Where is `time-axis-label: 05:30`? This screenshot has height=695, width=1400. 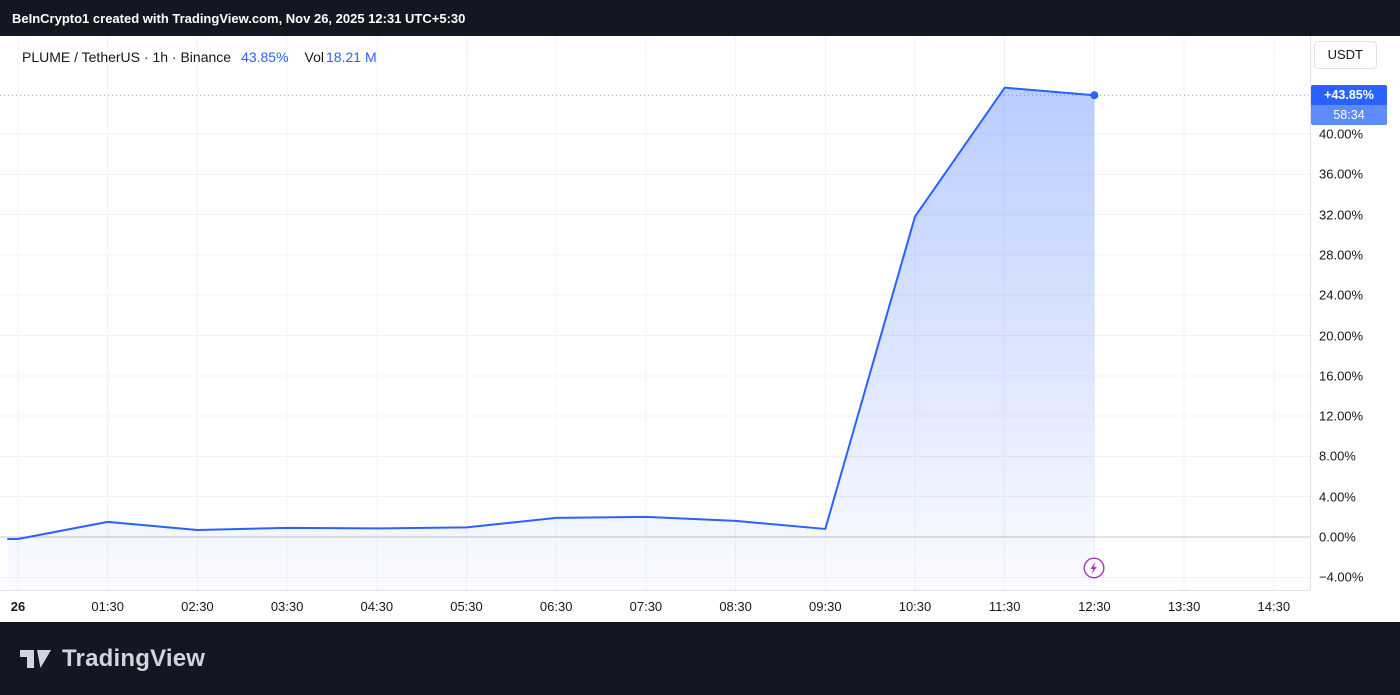 time-axis-label: 05:30 is located at coordinates (466, 606).